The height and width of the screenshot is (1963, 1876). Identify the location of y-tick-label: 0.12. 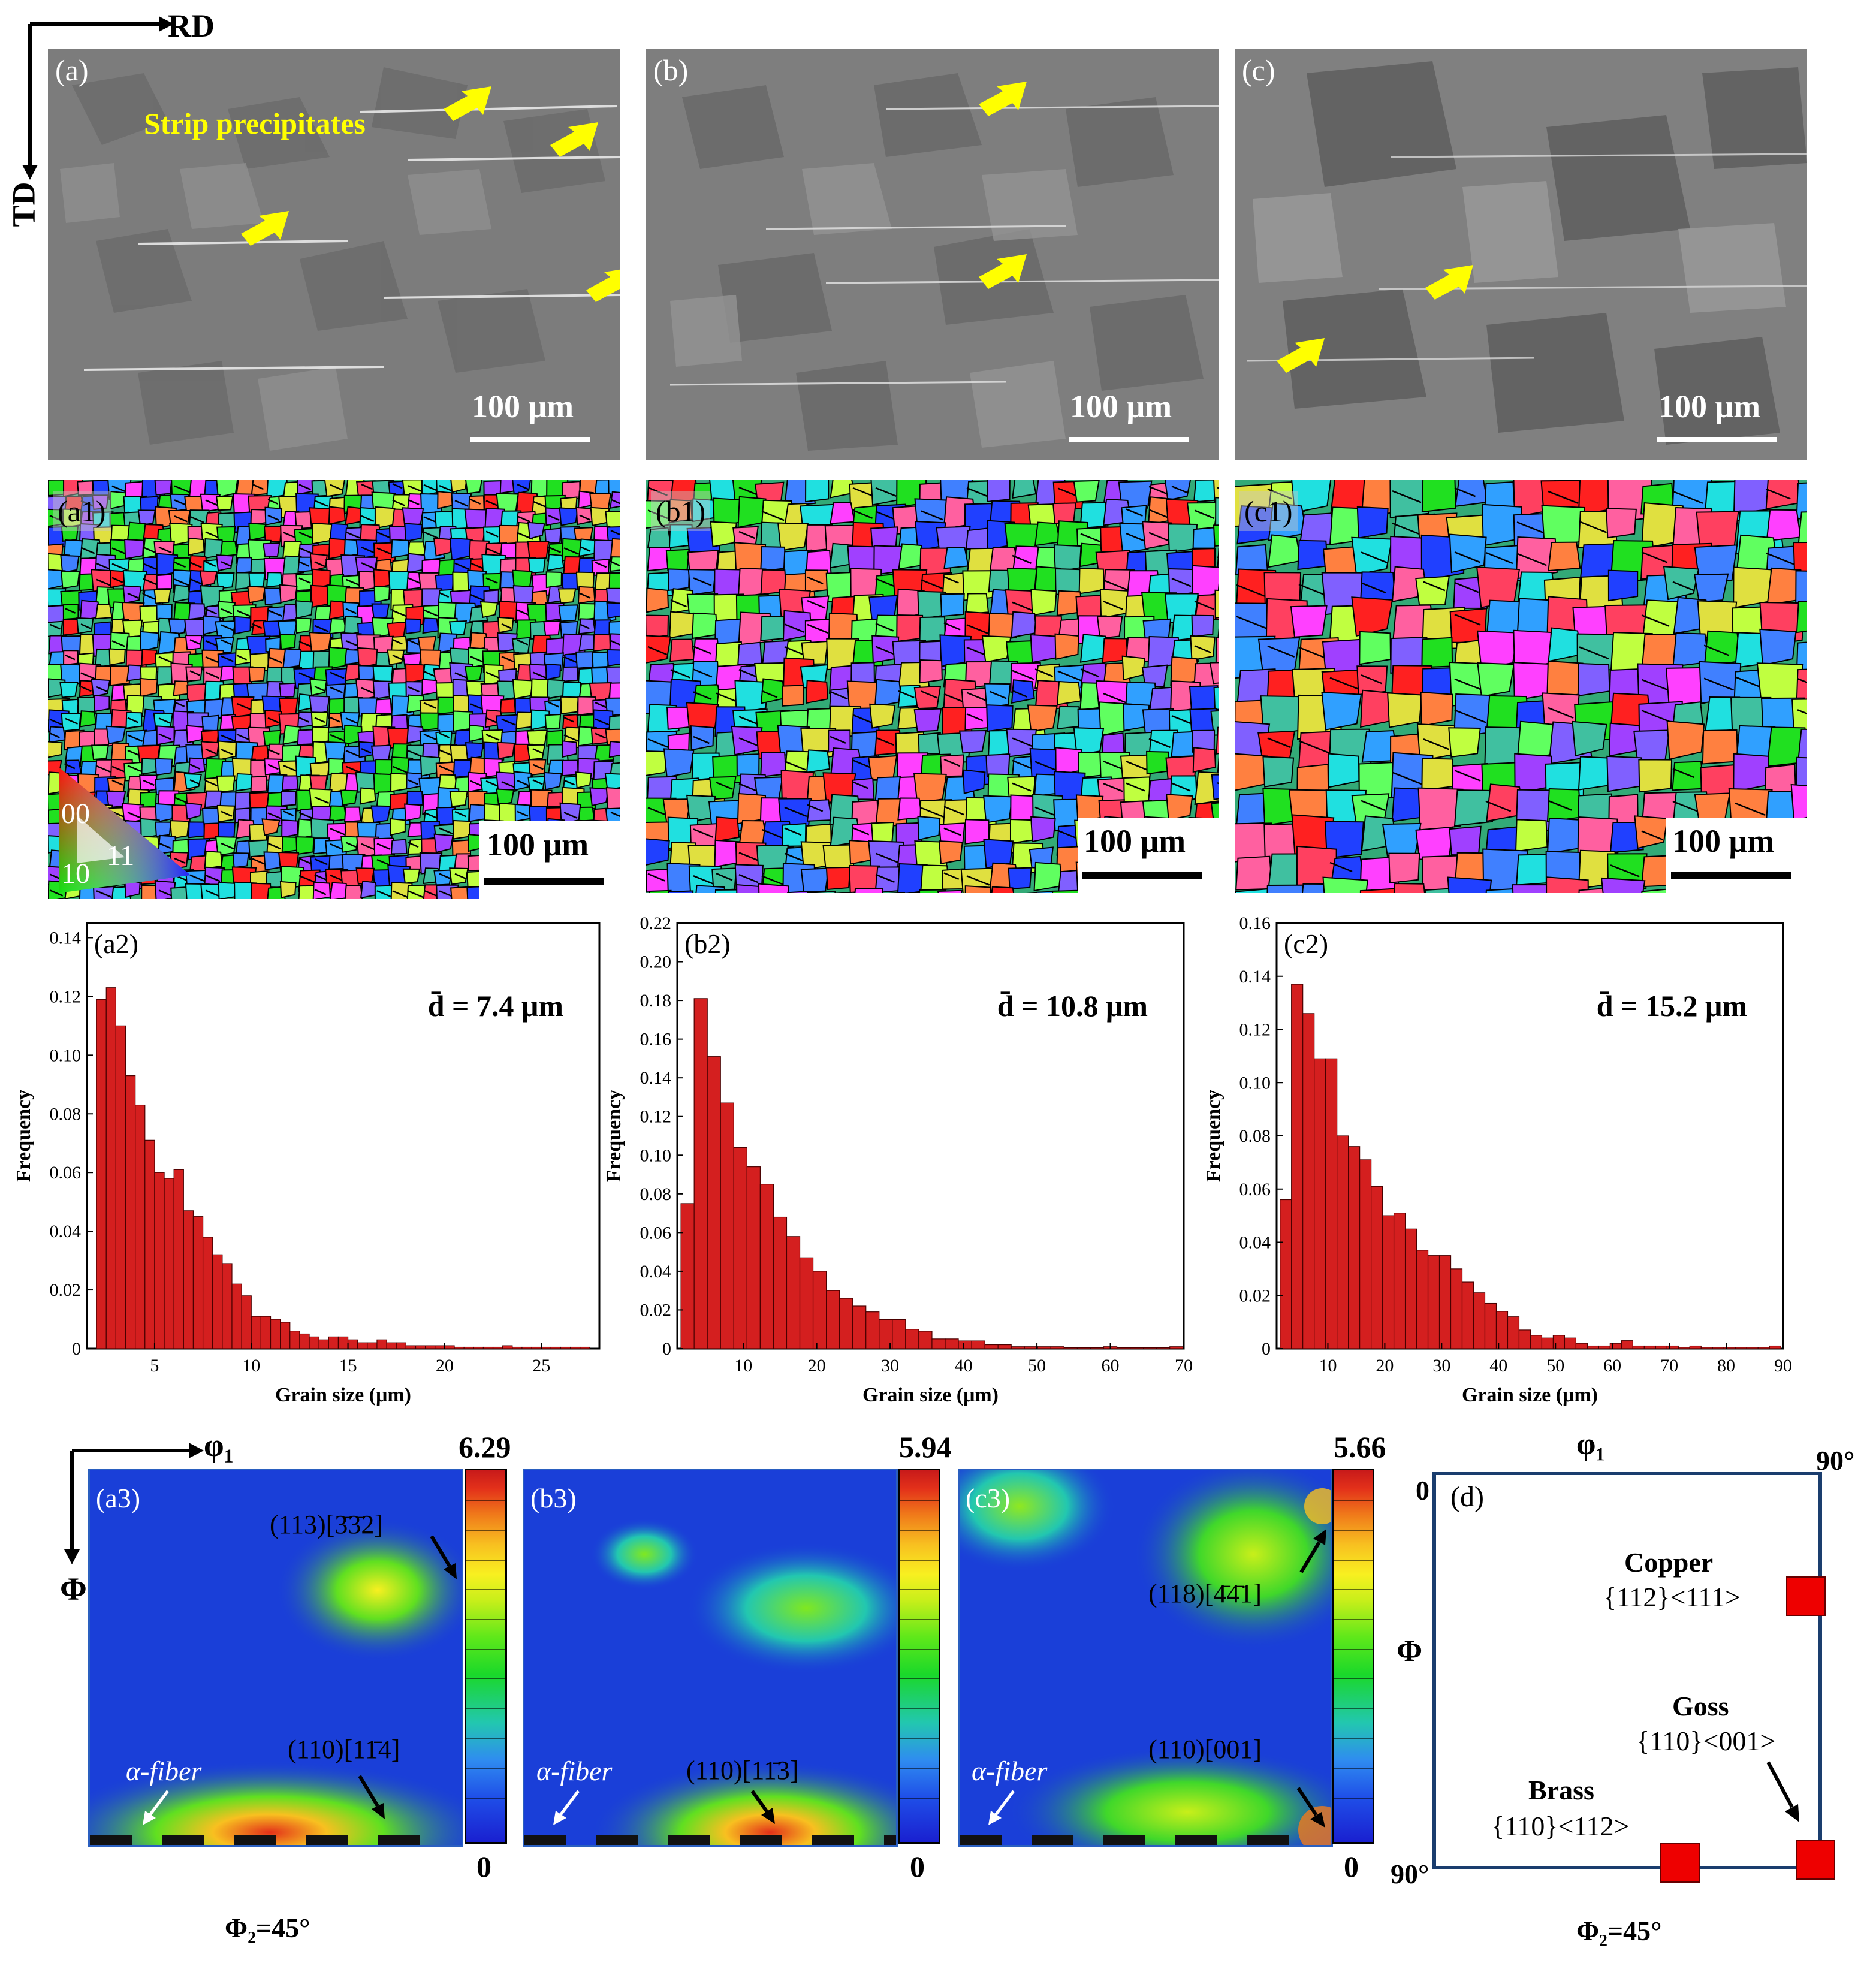
(66, 996).